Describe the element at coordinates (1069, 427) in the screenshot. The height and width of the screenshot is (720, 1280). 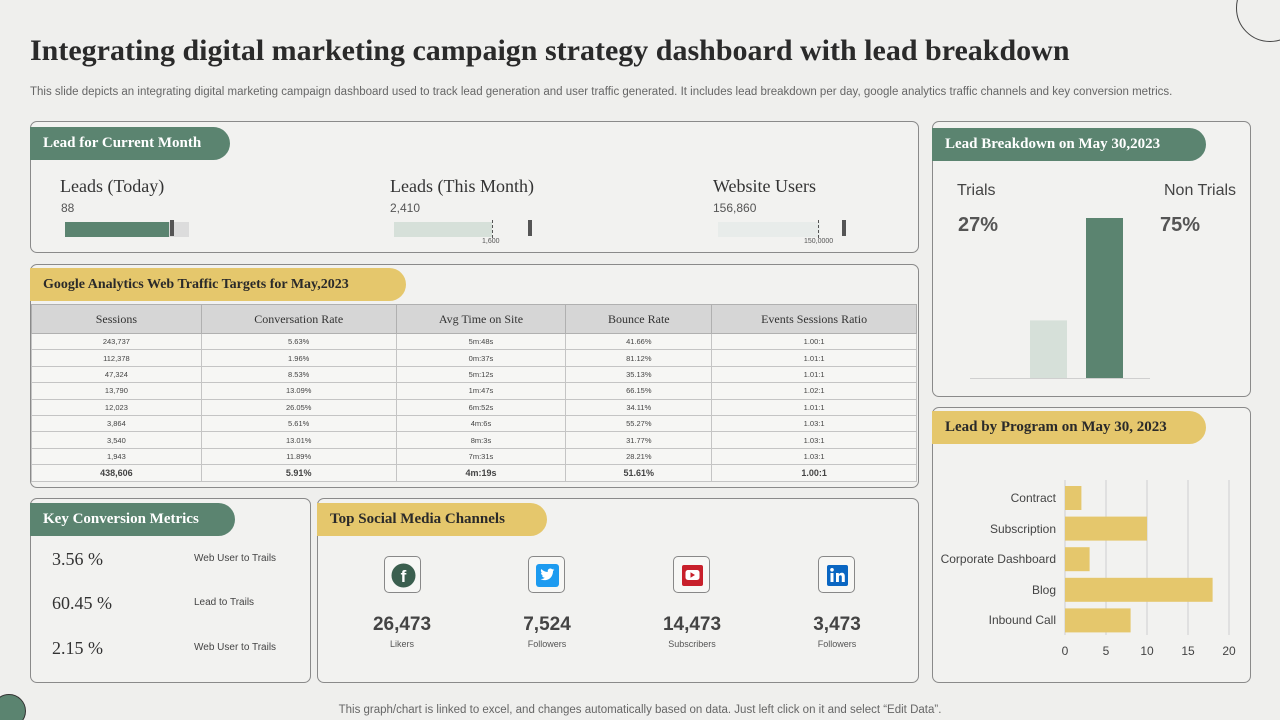
I see `lead-by-program-header: Lead by Program on May 30, 2023` at that location.